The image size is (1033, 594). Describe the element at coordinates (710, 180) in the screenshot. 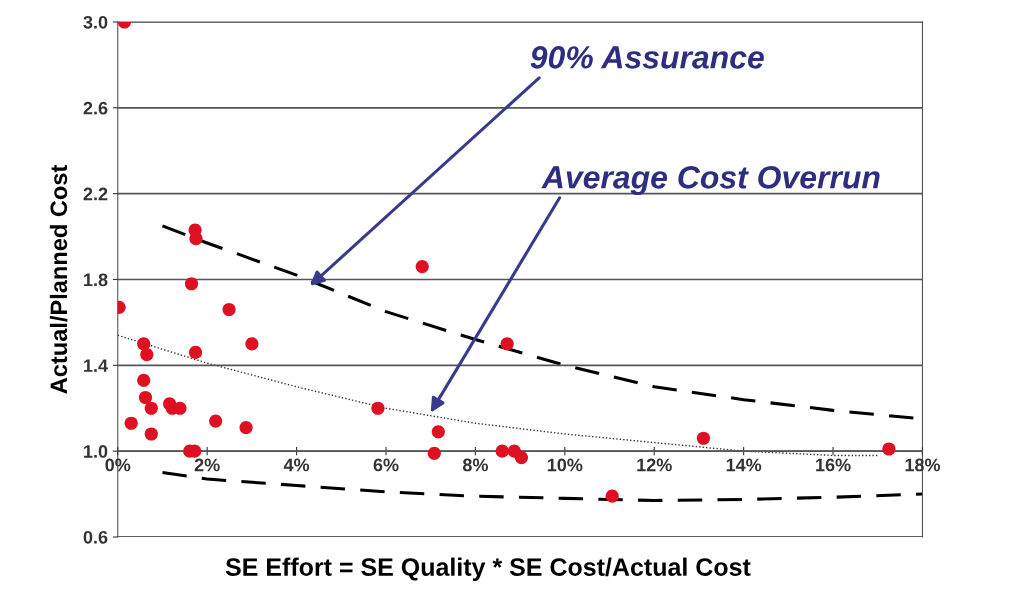

I see `annotation: Average Cost Overrun` at that location.